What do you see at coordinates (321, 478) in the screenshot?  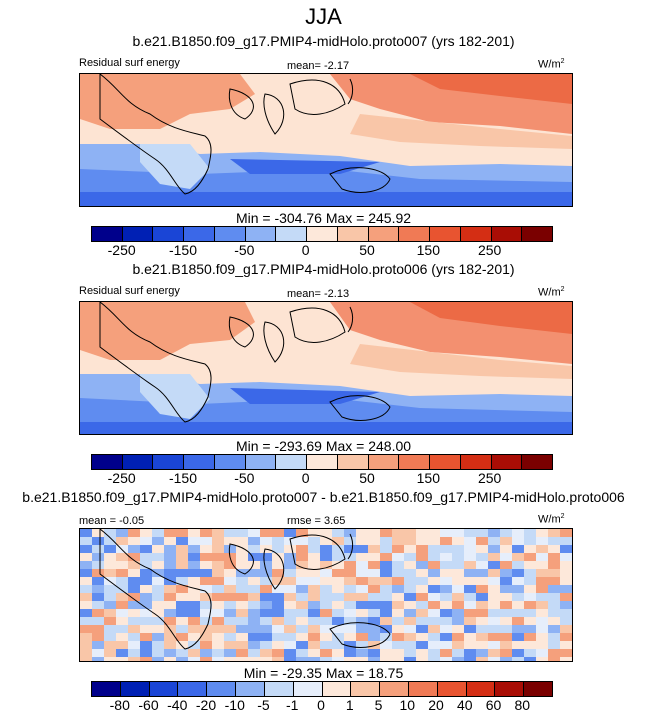 I see `panel-2-colorbar-ticks: -250 -150 -50 0 50 150 250` at bounding box center [321, 478].